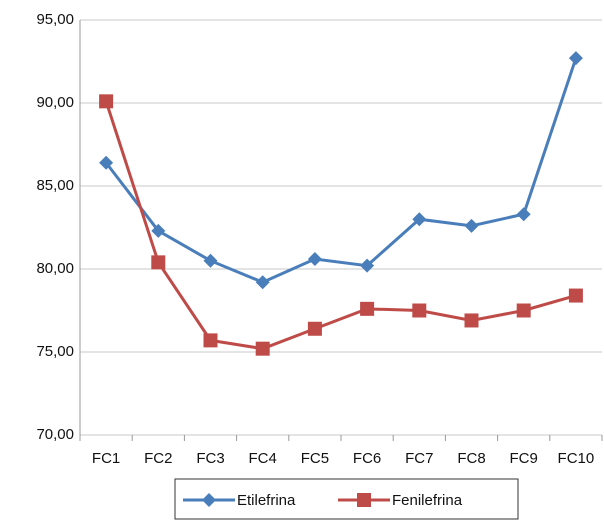 This screenshot has height=522, width=604. Describe the element at coordinates (55, 351) in the screenshot. I see `y-tick-label: 75,00` at that location.